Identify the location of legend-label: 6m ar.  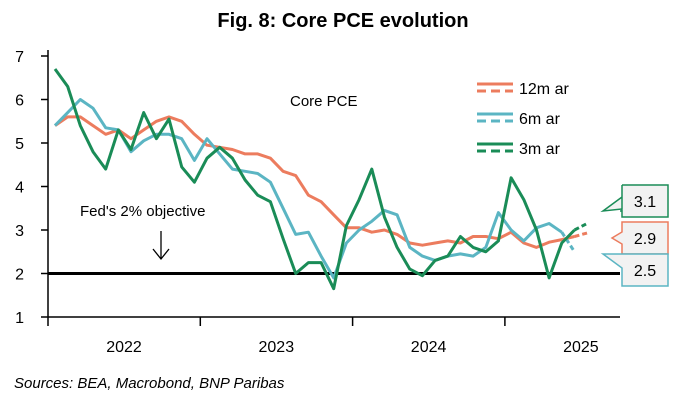
(540, 119).